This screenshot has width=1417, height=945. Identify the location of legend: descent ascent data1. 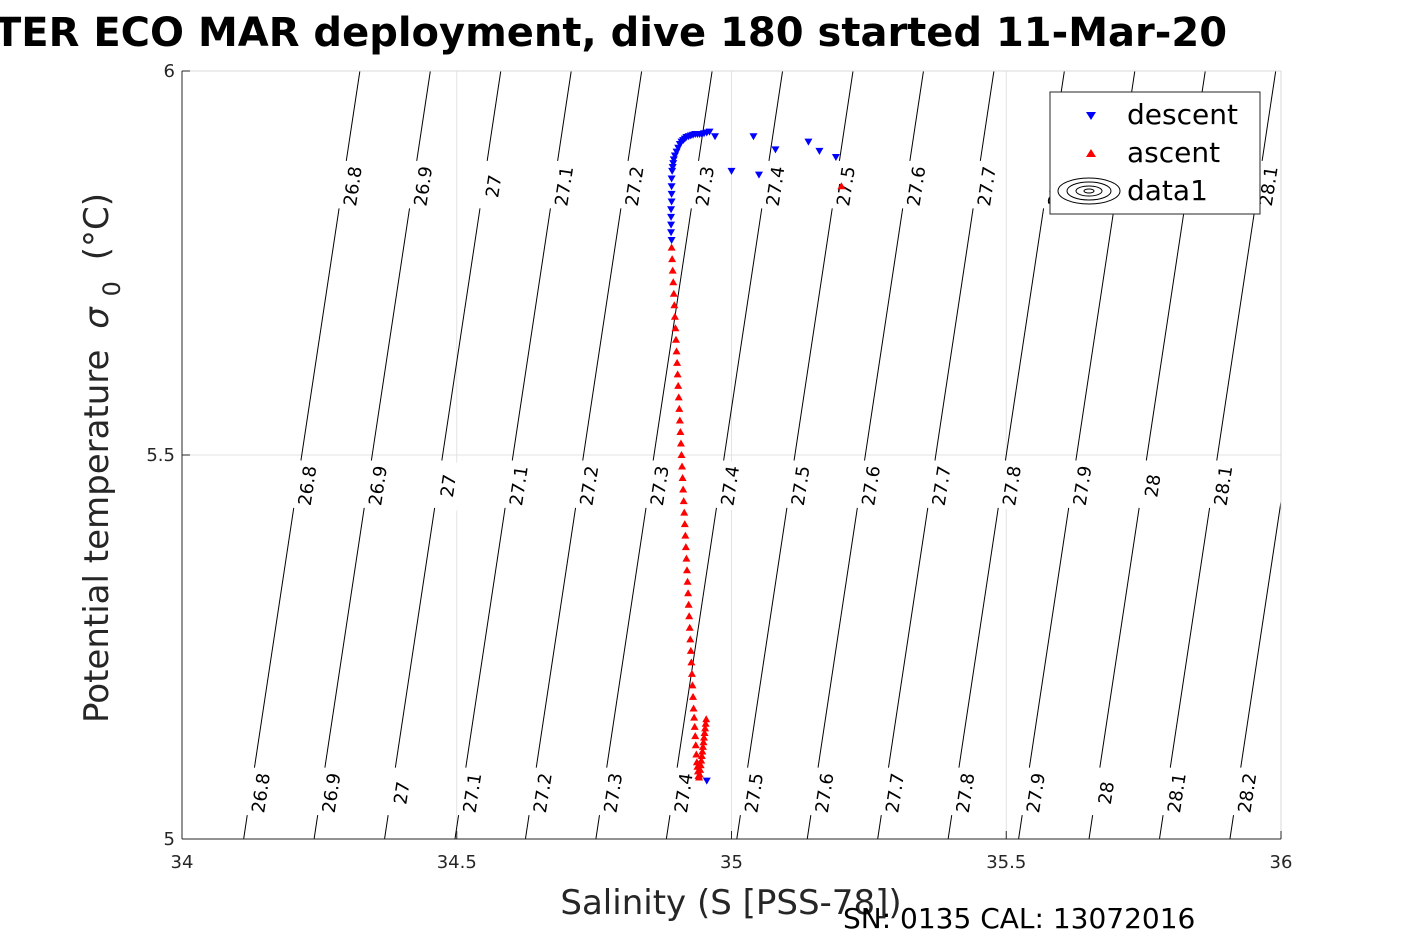
(1155, 153).